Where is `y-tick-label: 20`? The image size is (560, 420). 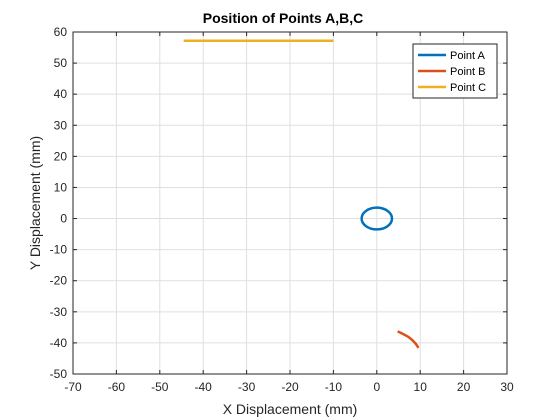 y-tick-label: 20 is located at coordinates (61, 156).